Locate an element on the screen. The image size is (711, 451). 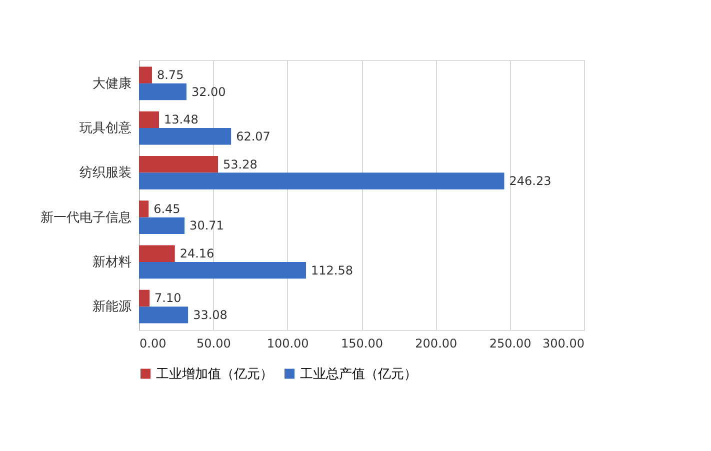
y-tick-label: 玩具创意 is located at coordinates (106, 128).